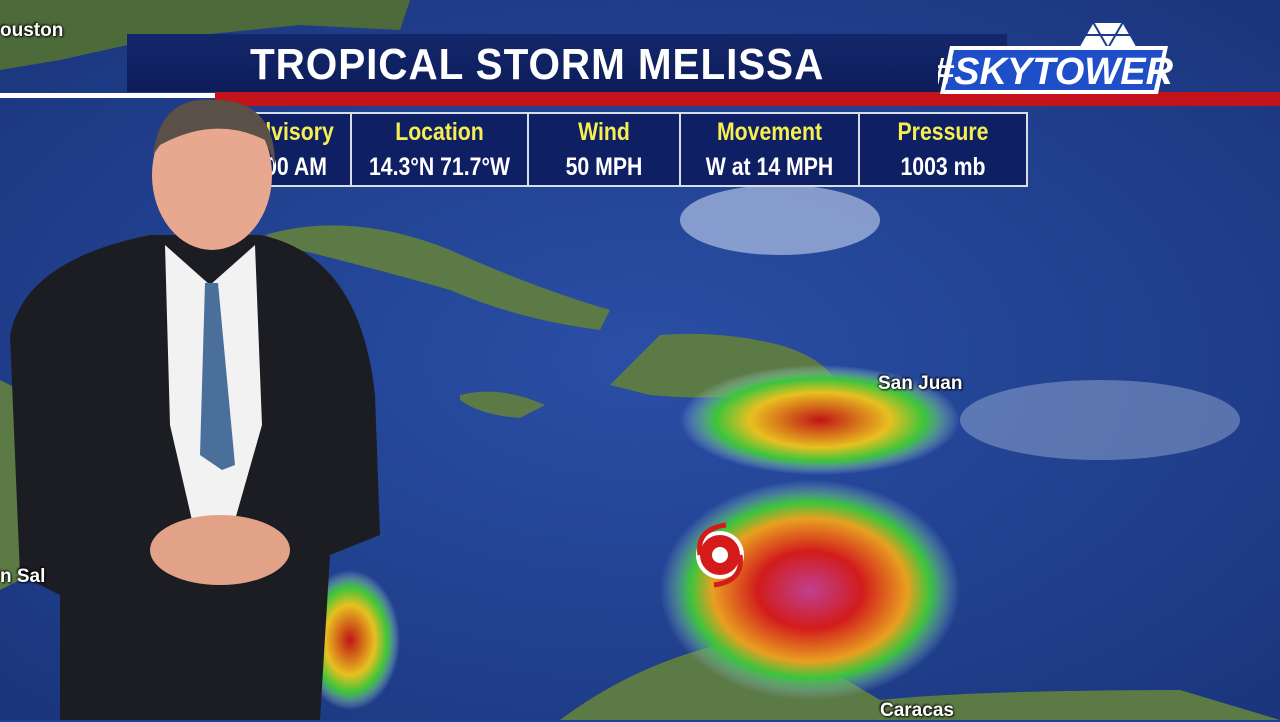  I want to click on land-us-gulf, so click(205, 35).